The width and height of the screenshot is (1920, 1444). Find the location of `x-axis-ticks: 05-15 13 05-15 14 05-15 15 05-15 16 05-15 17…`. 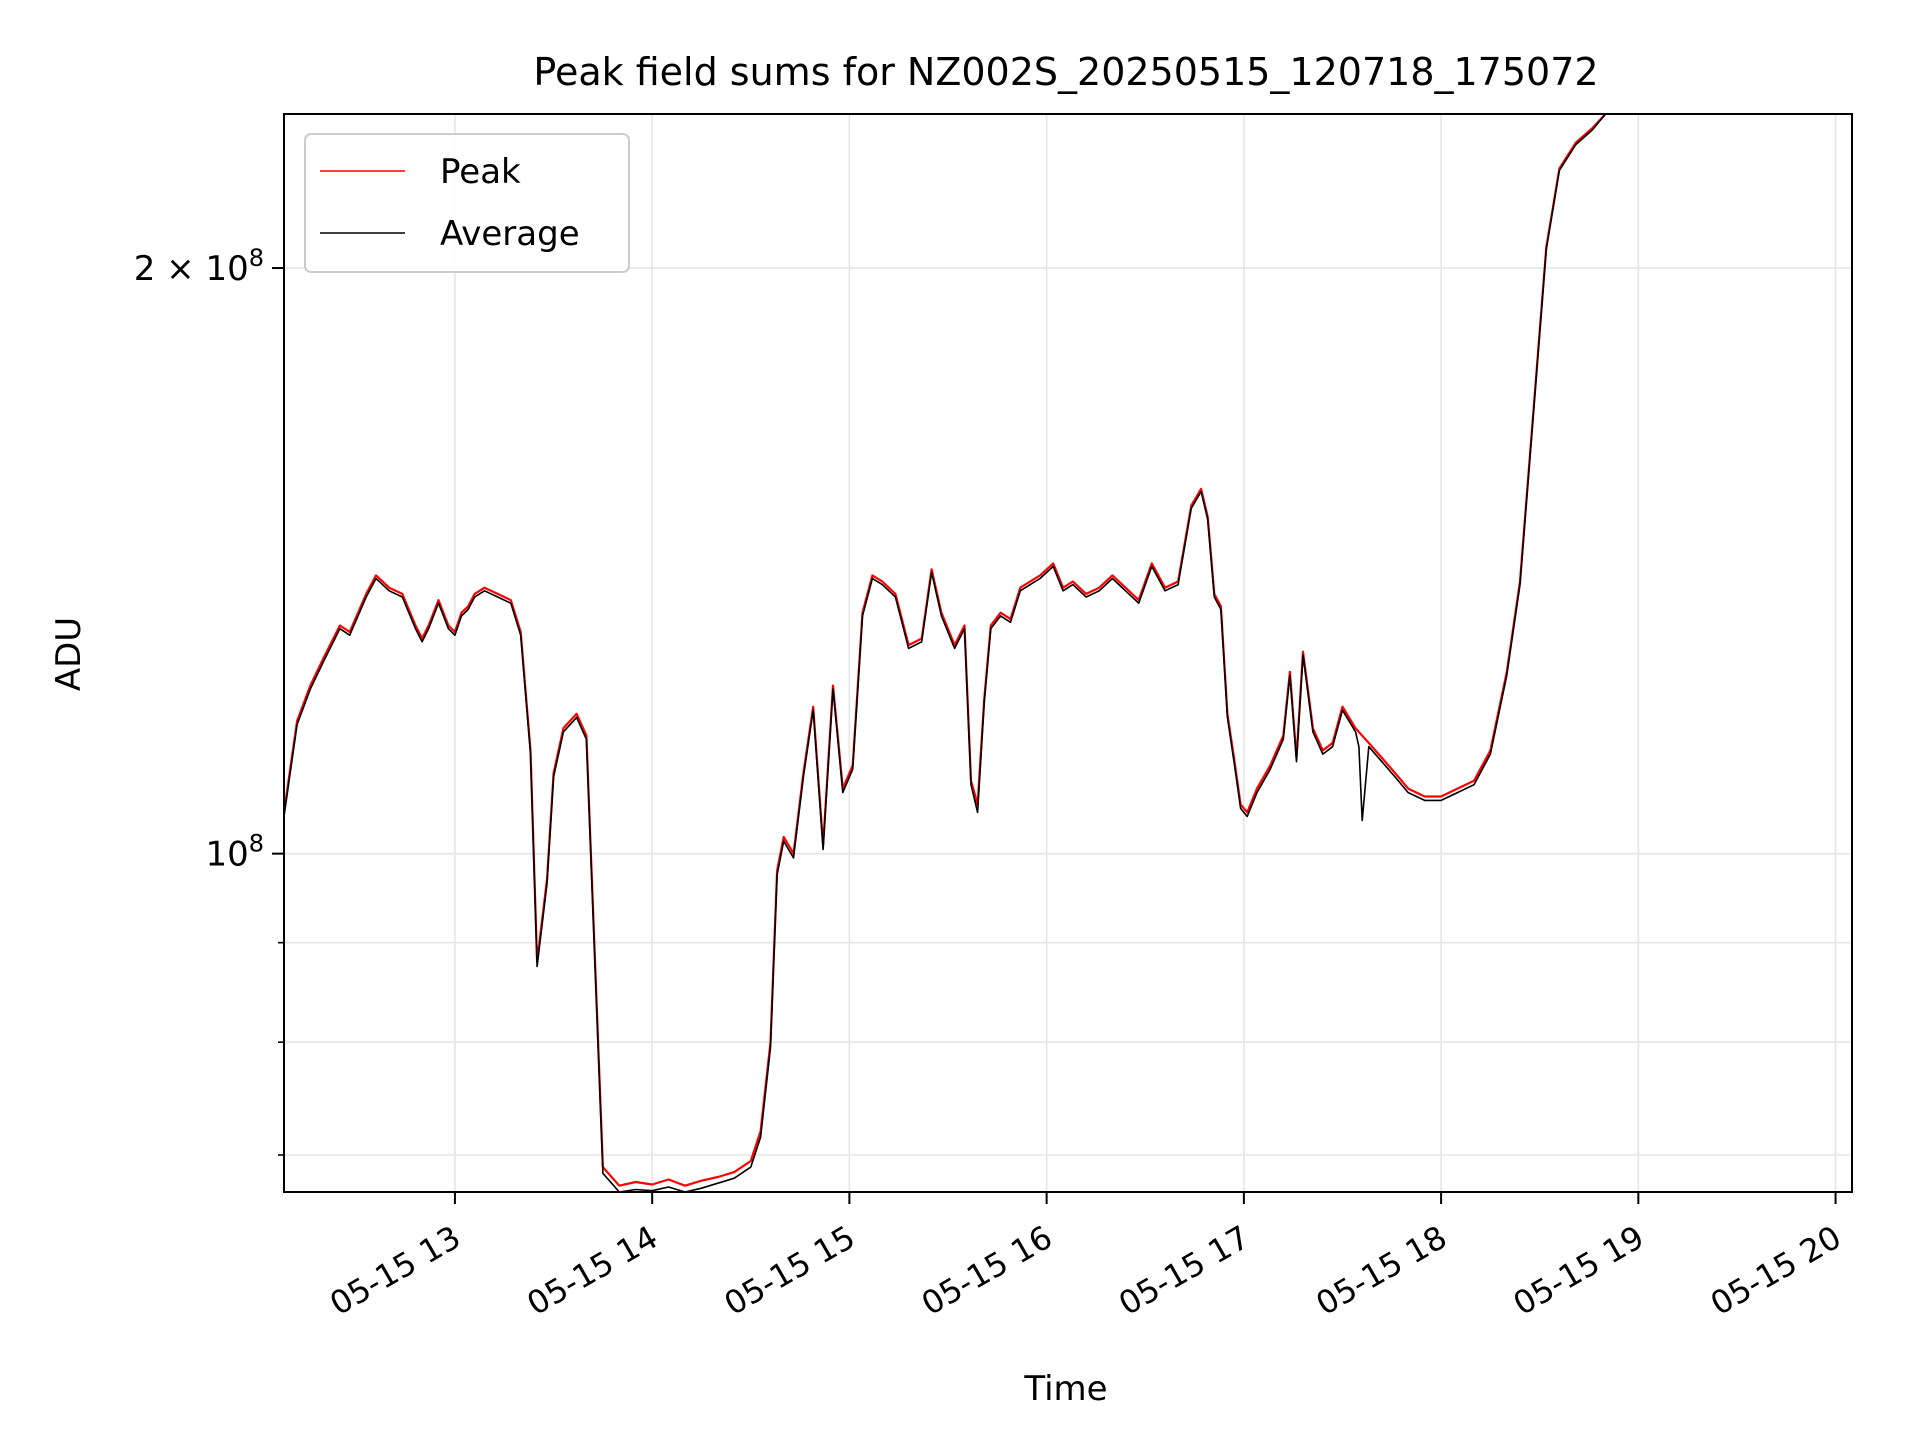

x-axis-ticks: 05-15 13 05-15 14 05-15 15 05-15 16 05-15 17… is located at coordinates (1085, 1257).